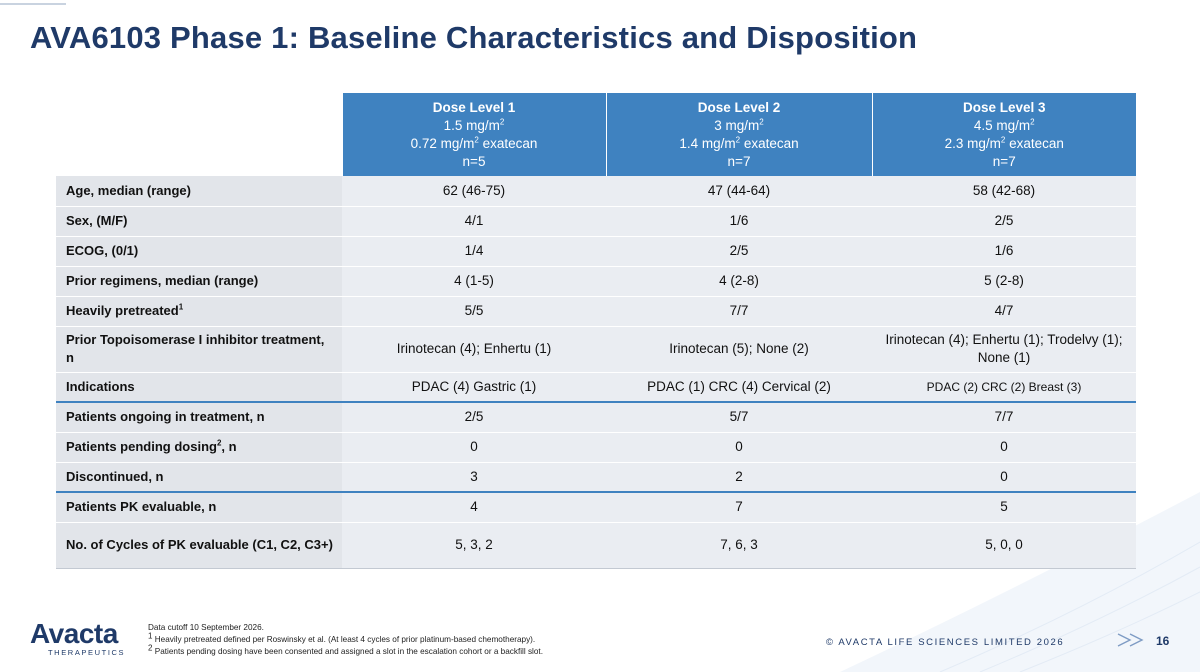 The image size is (1200, 672). What do you see at coordinates (1163, 641) in the screenshot?
I see `page-number: 16` at bounding box center [1163, 641].